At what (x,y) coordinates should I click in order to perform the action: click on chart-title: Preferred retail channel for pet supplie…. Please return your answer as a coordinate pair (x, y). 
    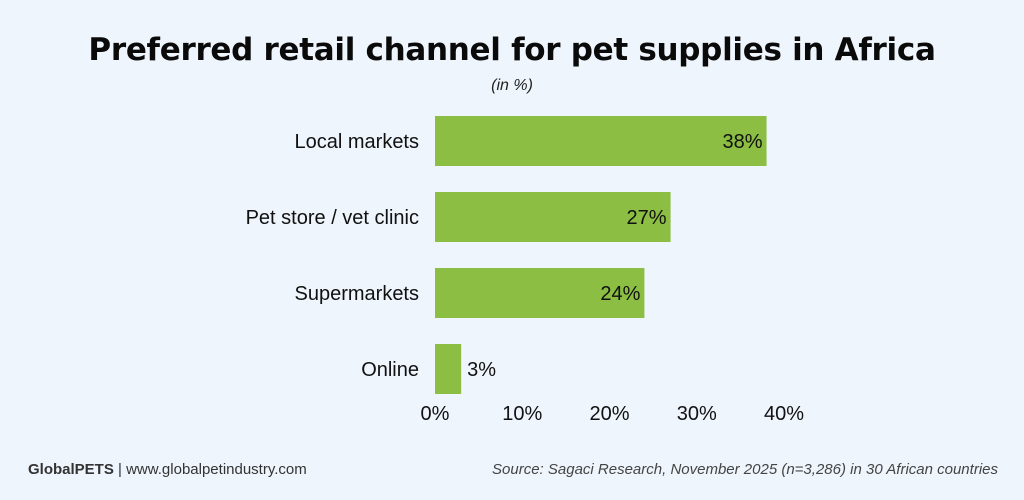
    Looking at the image, I should click on (512, 50).